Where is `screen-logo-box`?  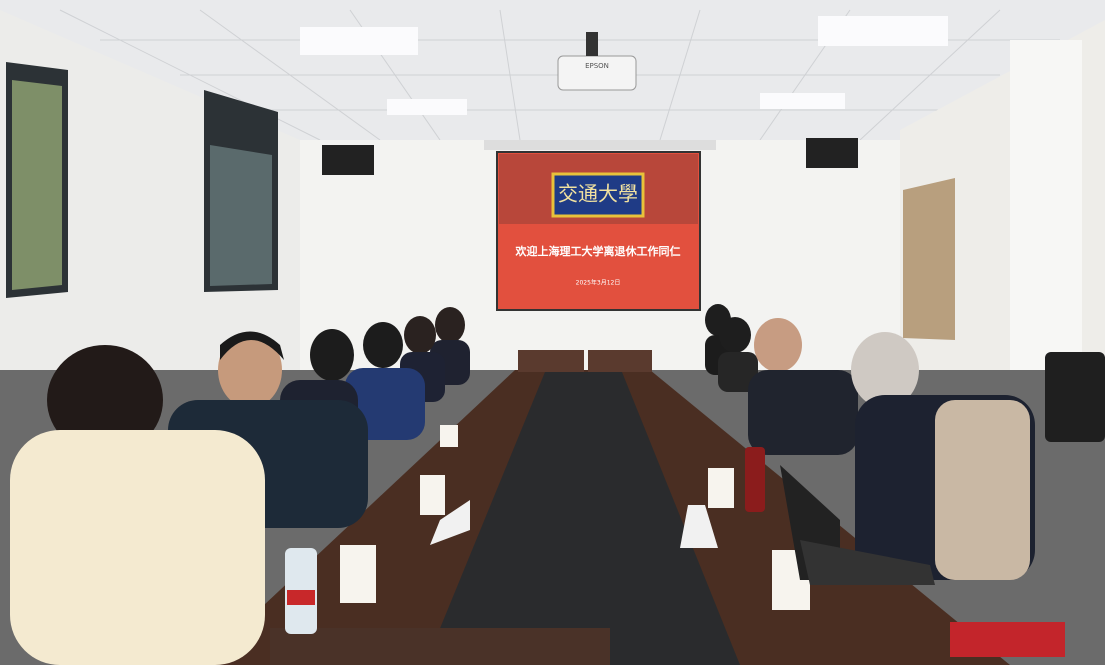 screen-logo-box is located at coordinates (598, 195).